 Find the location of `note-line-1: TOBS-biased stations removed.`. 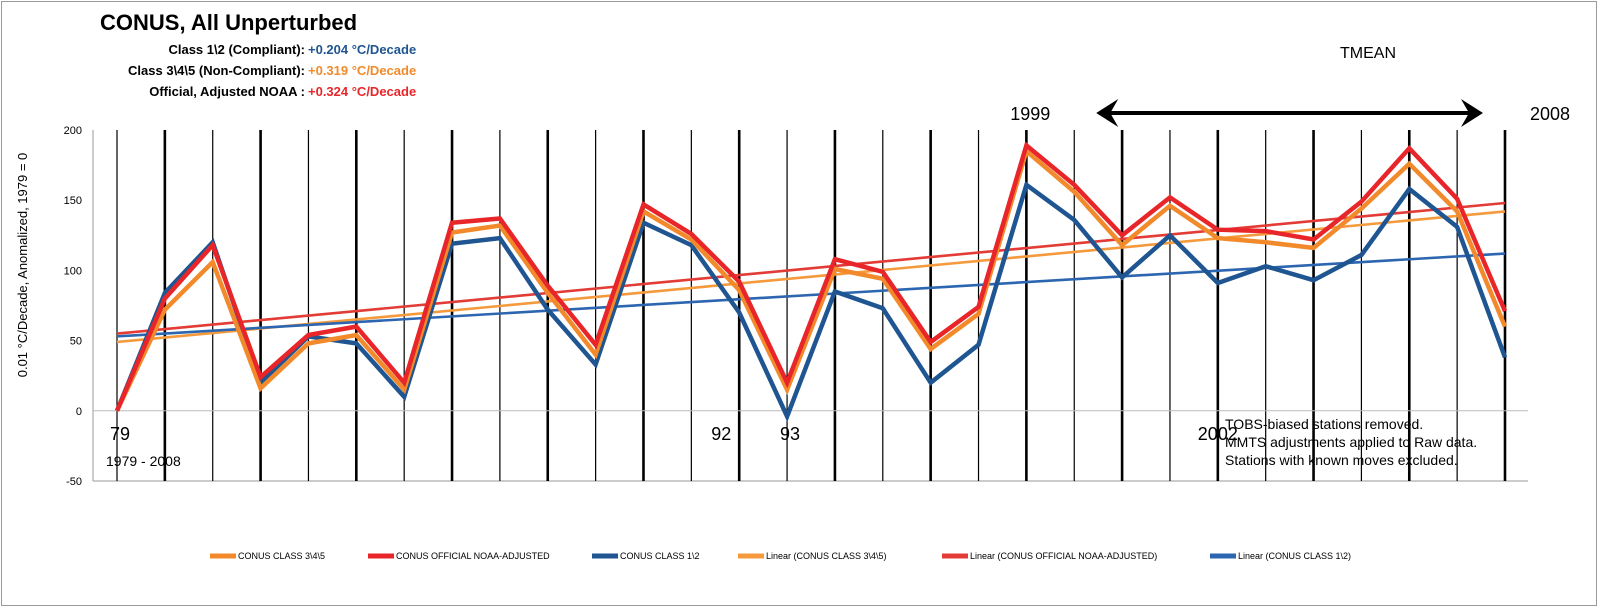

note-line-1: TOBS-biased stations removed. is located at coordinates (1324, 424).